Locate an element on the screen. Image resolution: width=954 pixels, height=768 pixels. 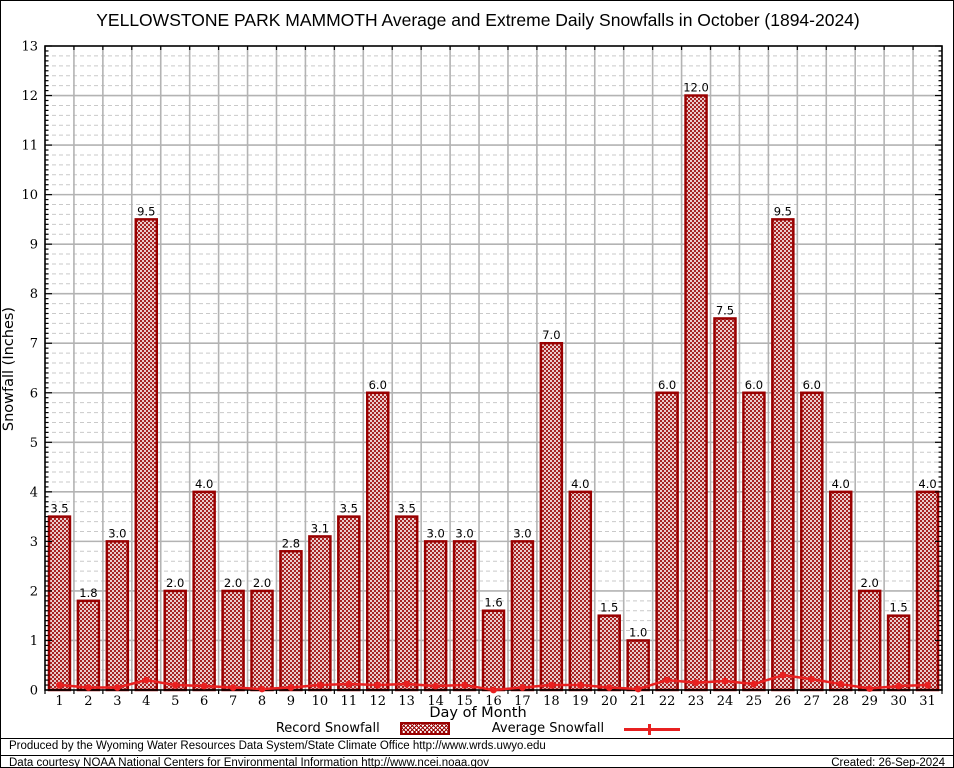
bar-value-label: 7.0 is located at coordinates (551, 335).